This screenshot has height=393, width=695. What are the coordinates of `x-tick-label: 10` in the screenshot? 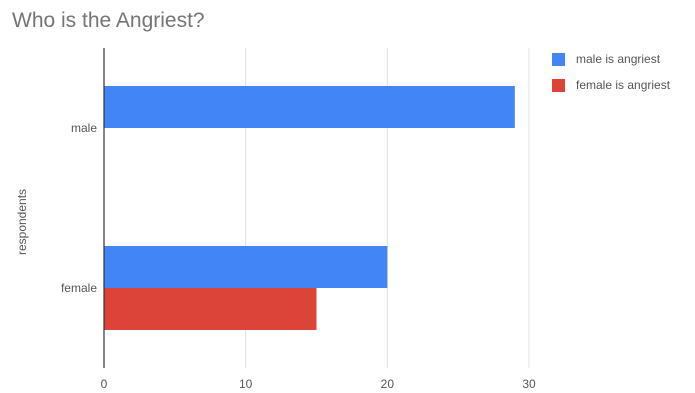 It's located at (246, 384).